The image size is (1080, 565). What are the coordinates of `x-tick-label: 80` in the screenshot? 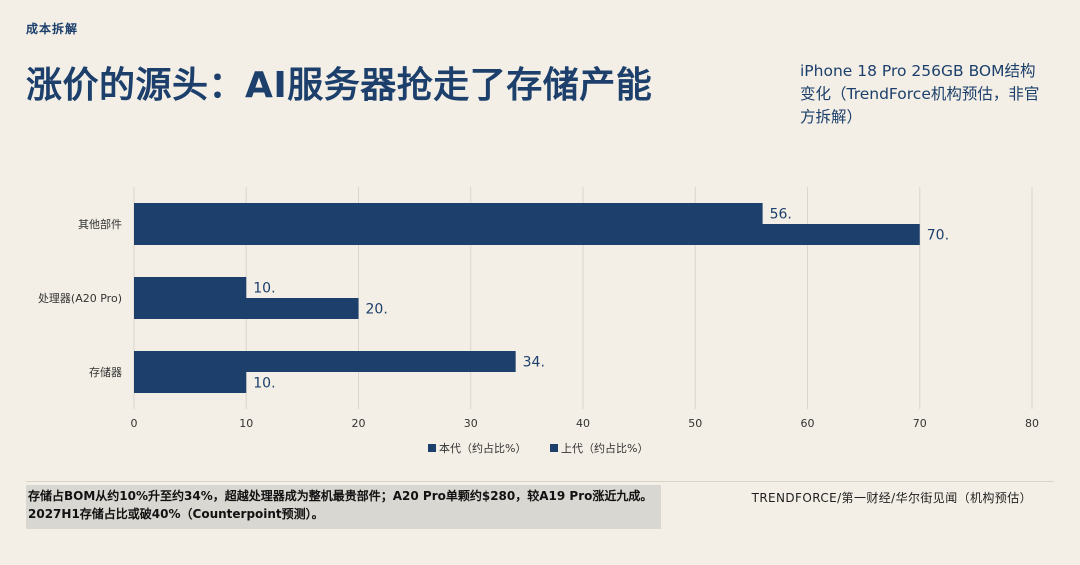 It's located at (1032, 423).